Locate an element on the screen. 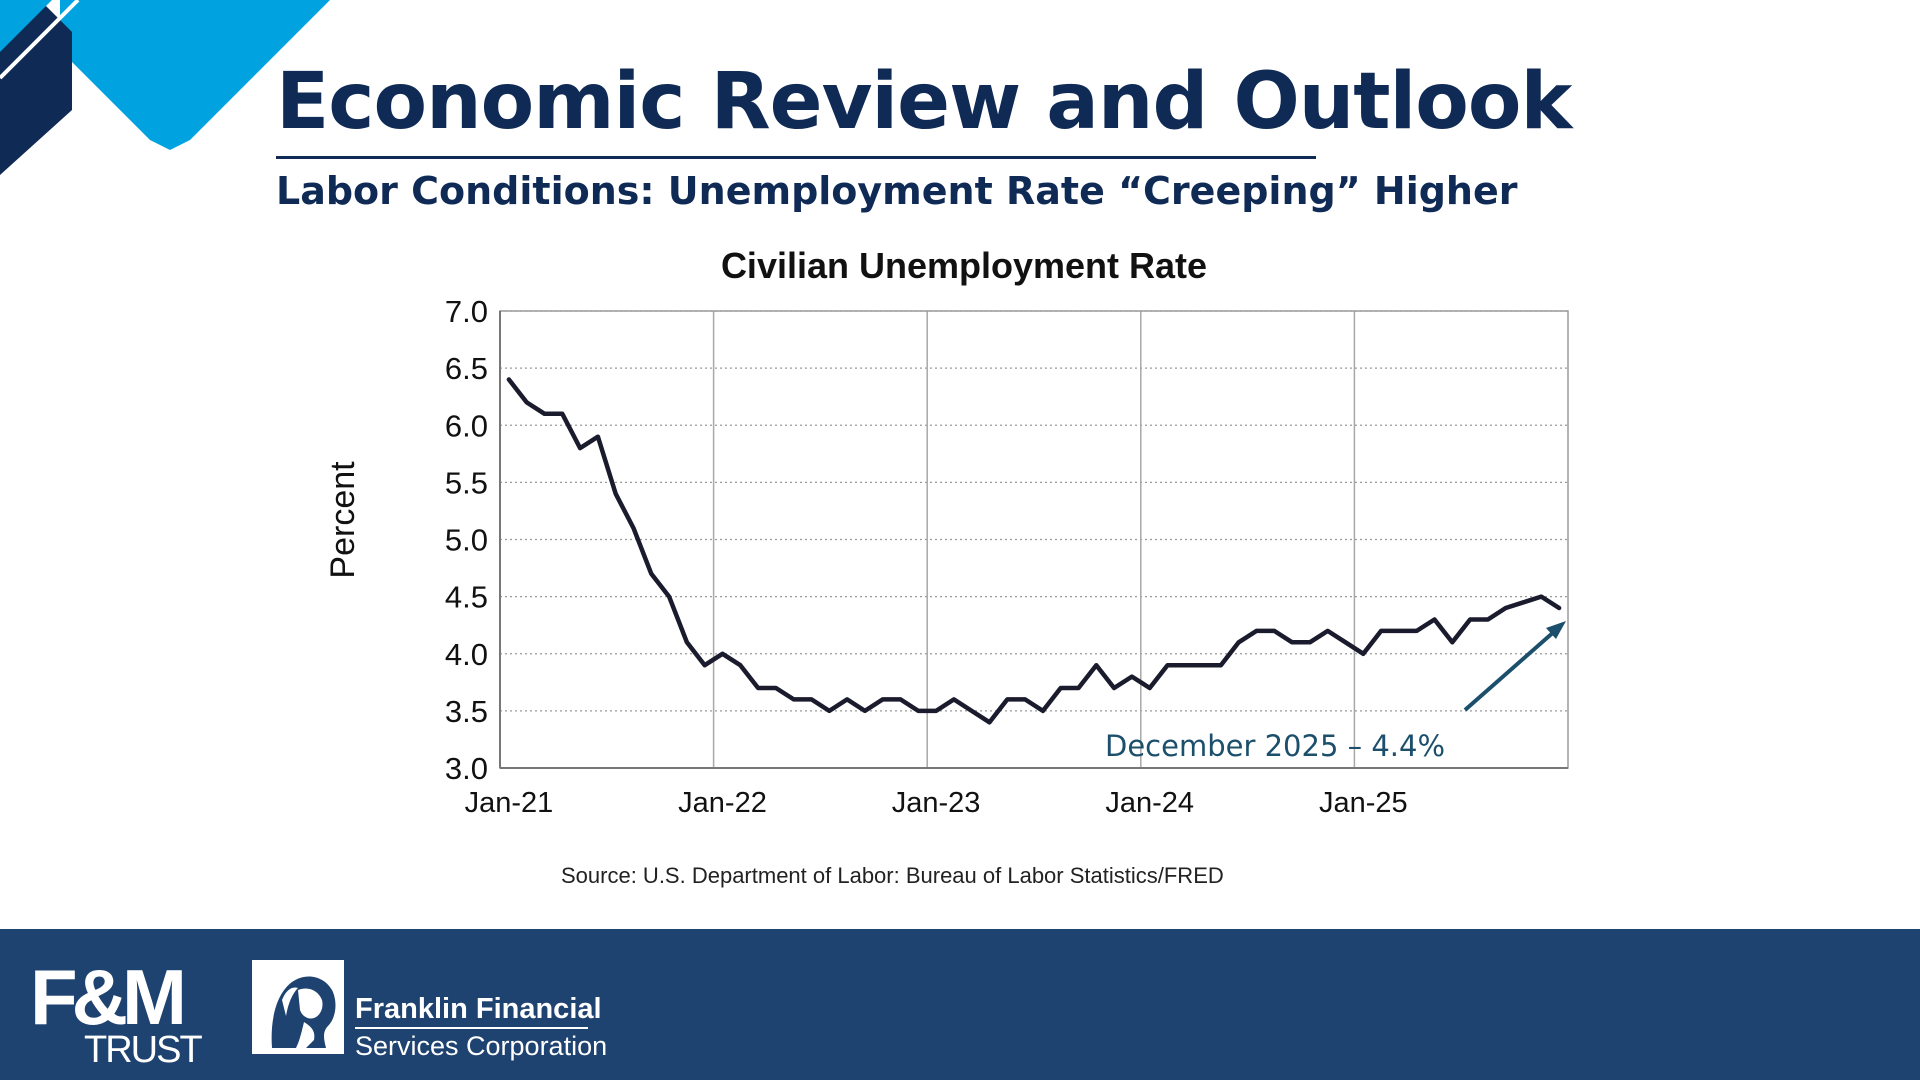 The width and height of the screenshot is (1920, 1080). y-tick-label: 7.0 is located at coordinates (466, 311).